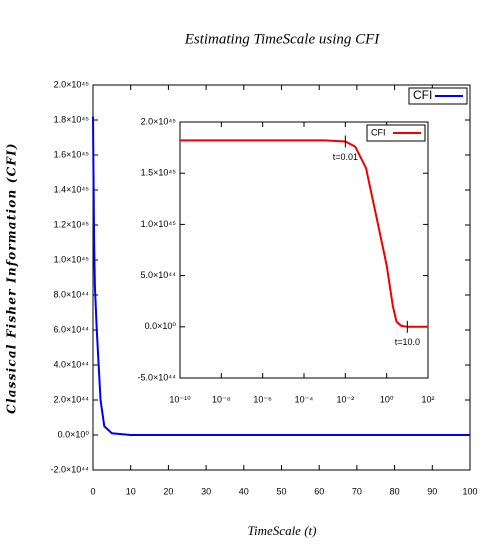 The width and height of the screenshot is (491, 545). I want to click on x-tick-label: 30, so click(206, 491).